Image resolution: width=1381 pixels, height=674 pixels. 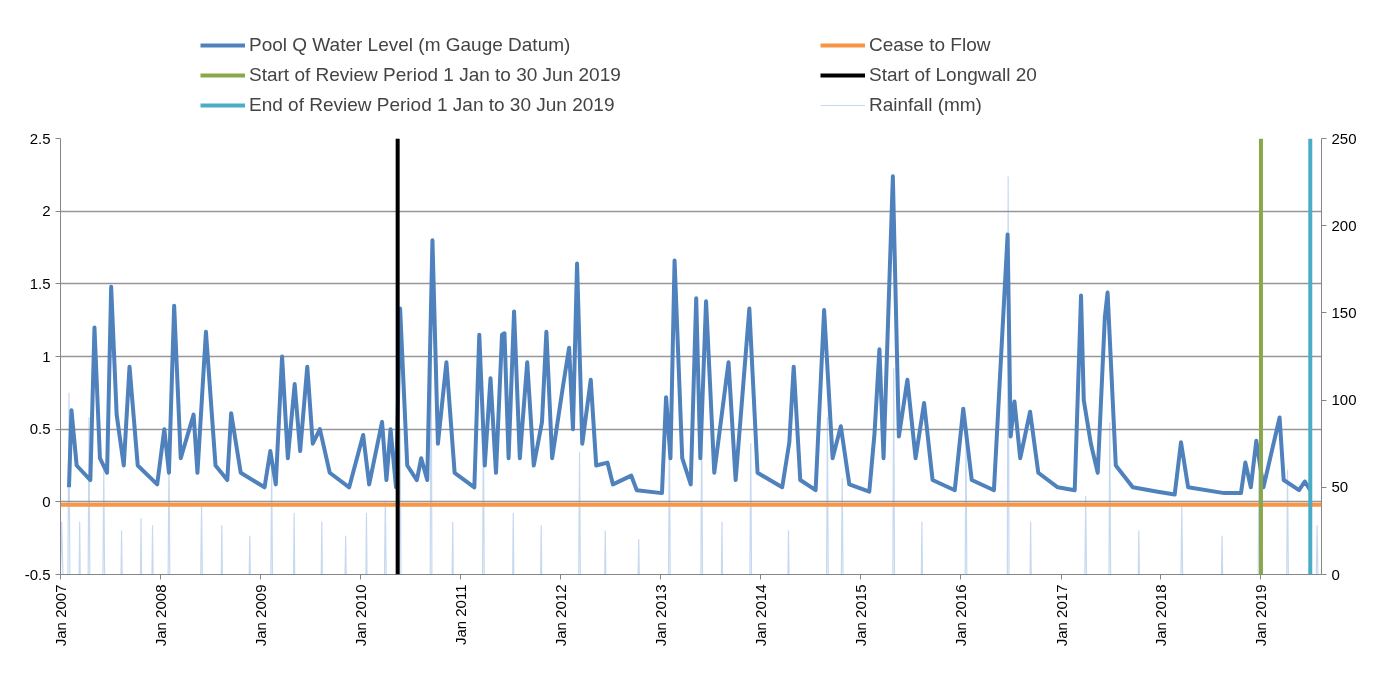 I want to click on y-tick-label: 1.5, so click(x=40, y=283).